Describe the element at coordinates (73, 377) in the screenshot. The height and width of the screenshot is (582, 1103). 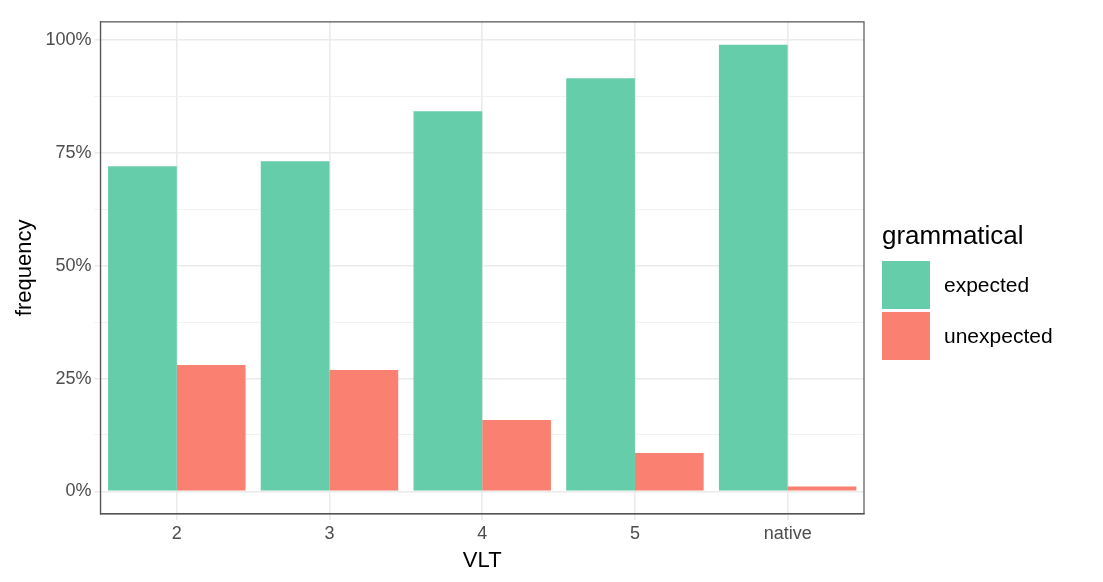
I see `y-tick-label: 25%` at that location.